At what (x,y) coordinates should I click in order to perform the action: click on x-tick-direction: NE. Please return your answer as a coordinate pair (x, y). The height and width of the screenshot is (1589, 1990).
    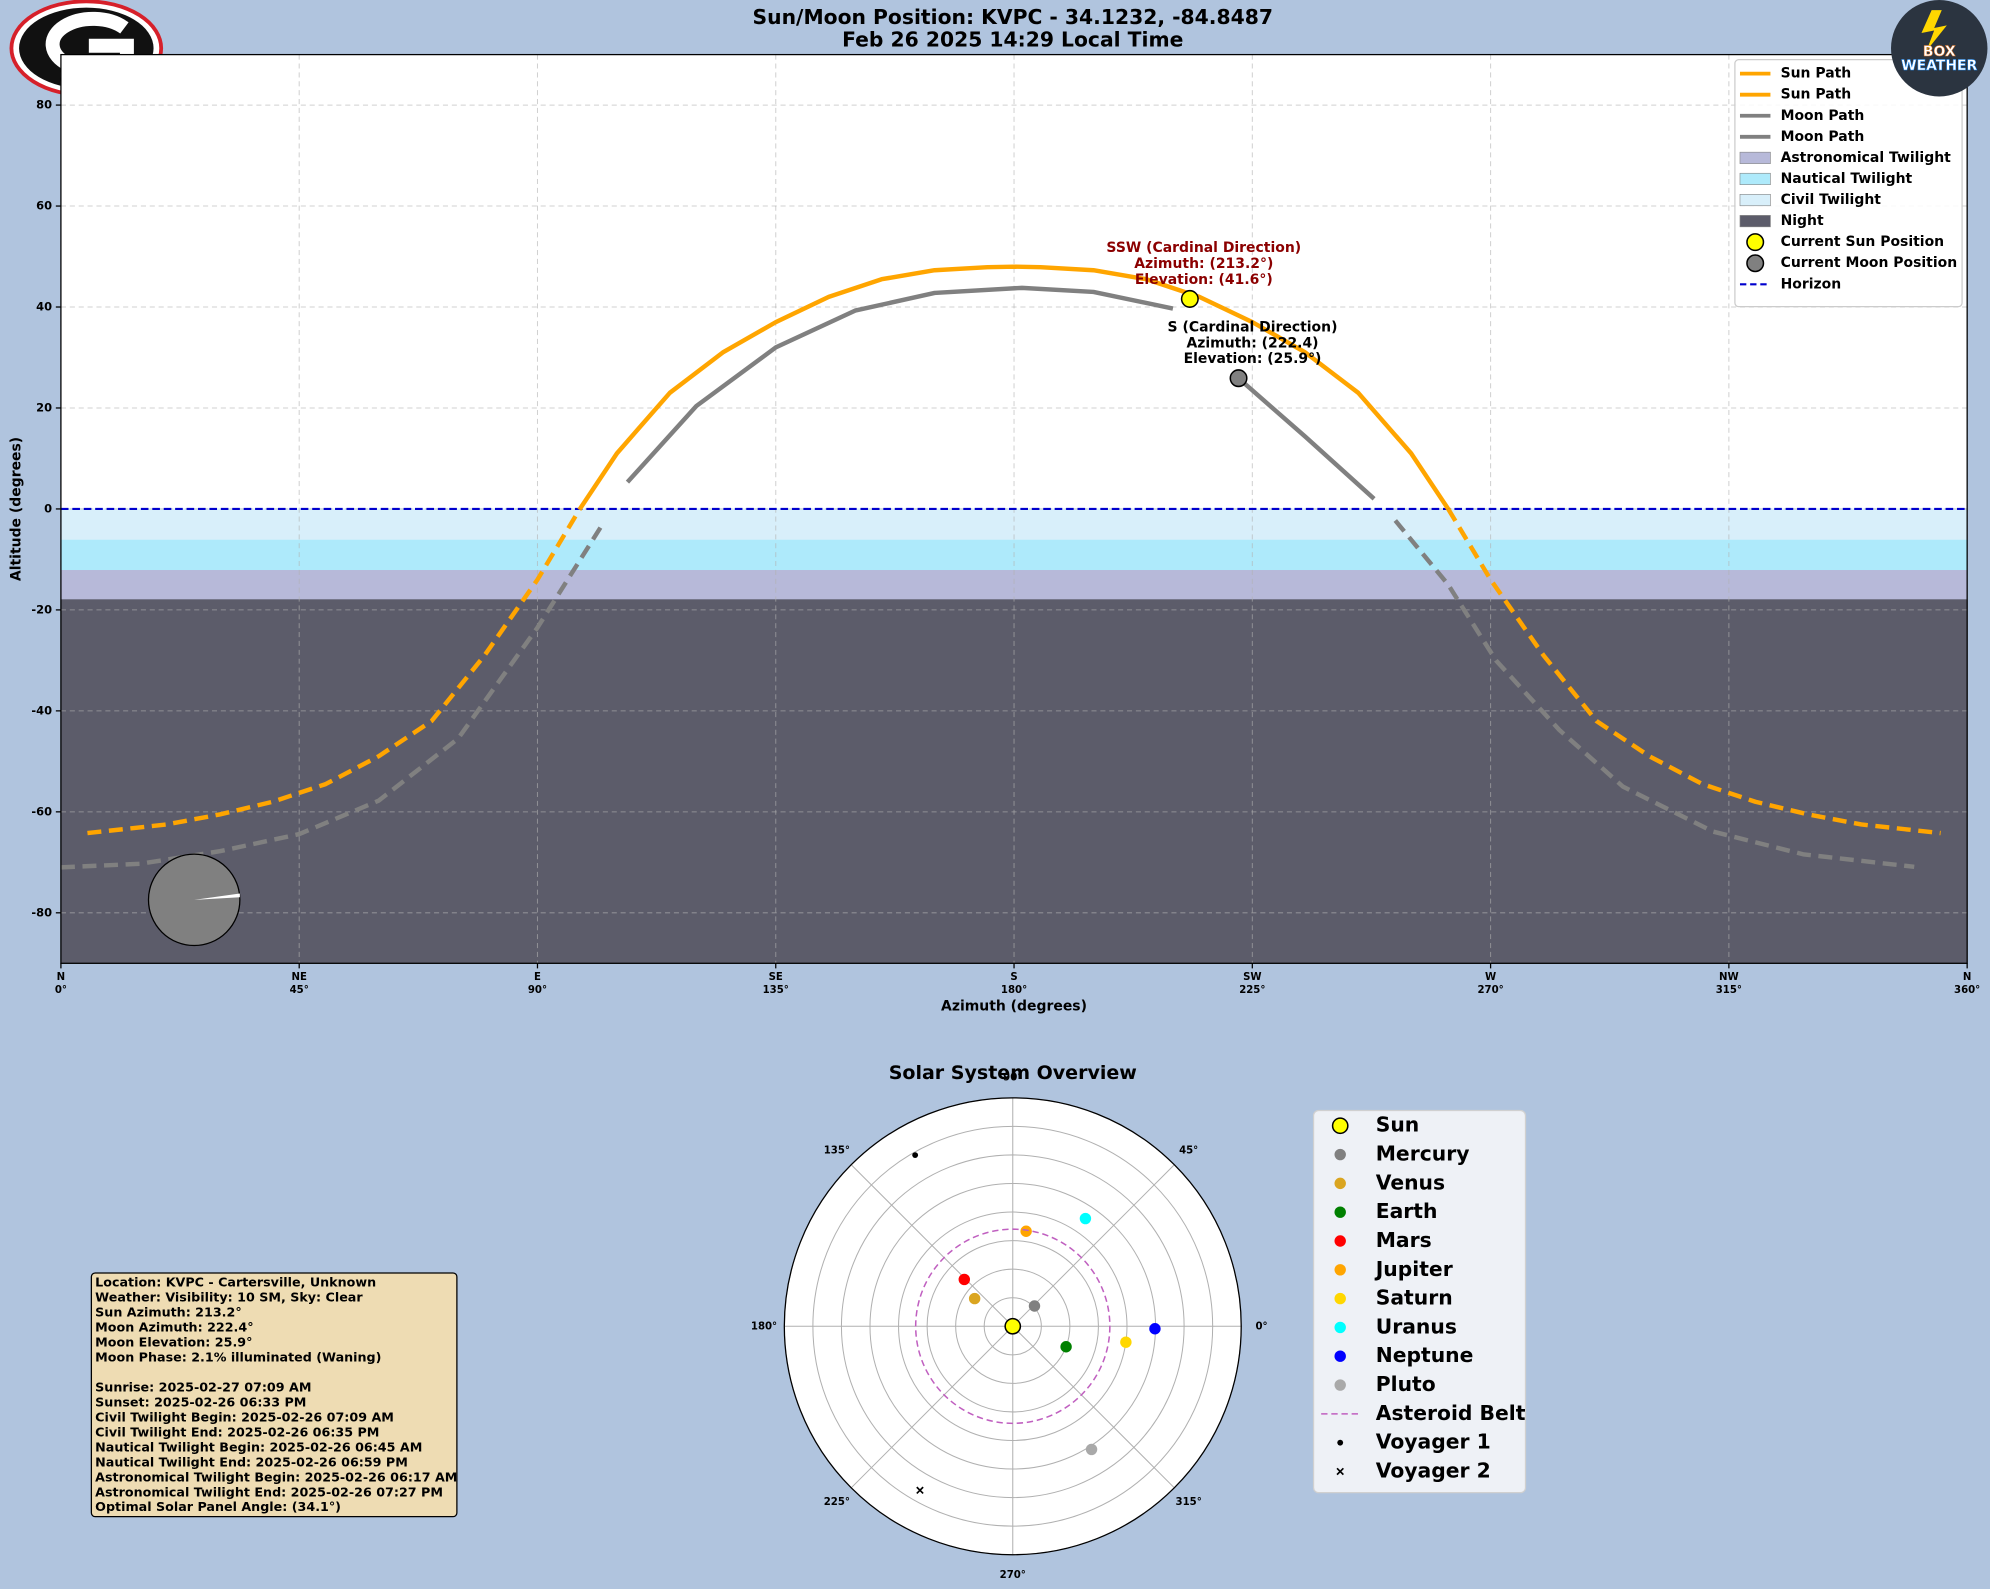
    Looking at the image, I should click on (298, 977).